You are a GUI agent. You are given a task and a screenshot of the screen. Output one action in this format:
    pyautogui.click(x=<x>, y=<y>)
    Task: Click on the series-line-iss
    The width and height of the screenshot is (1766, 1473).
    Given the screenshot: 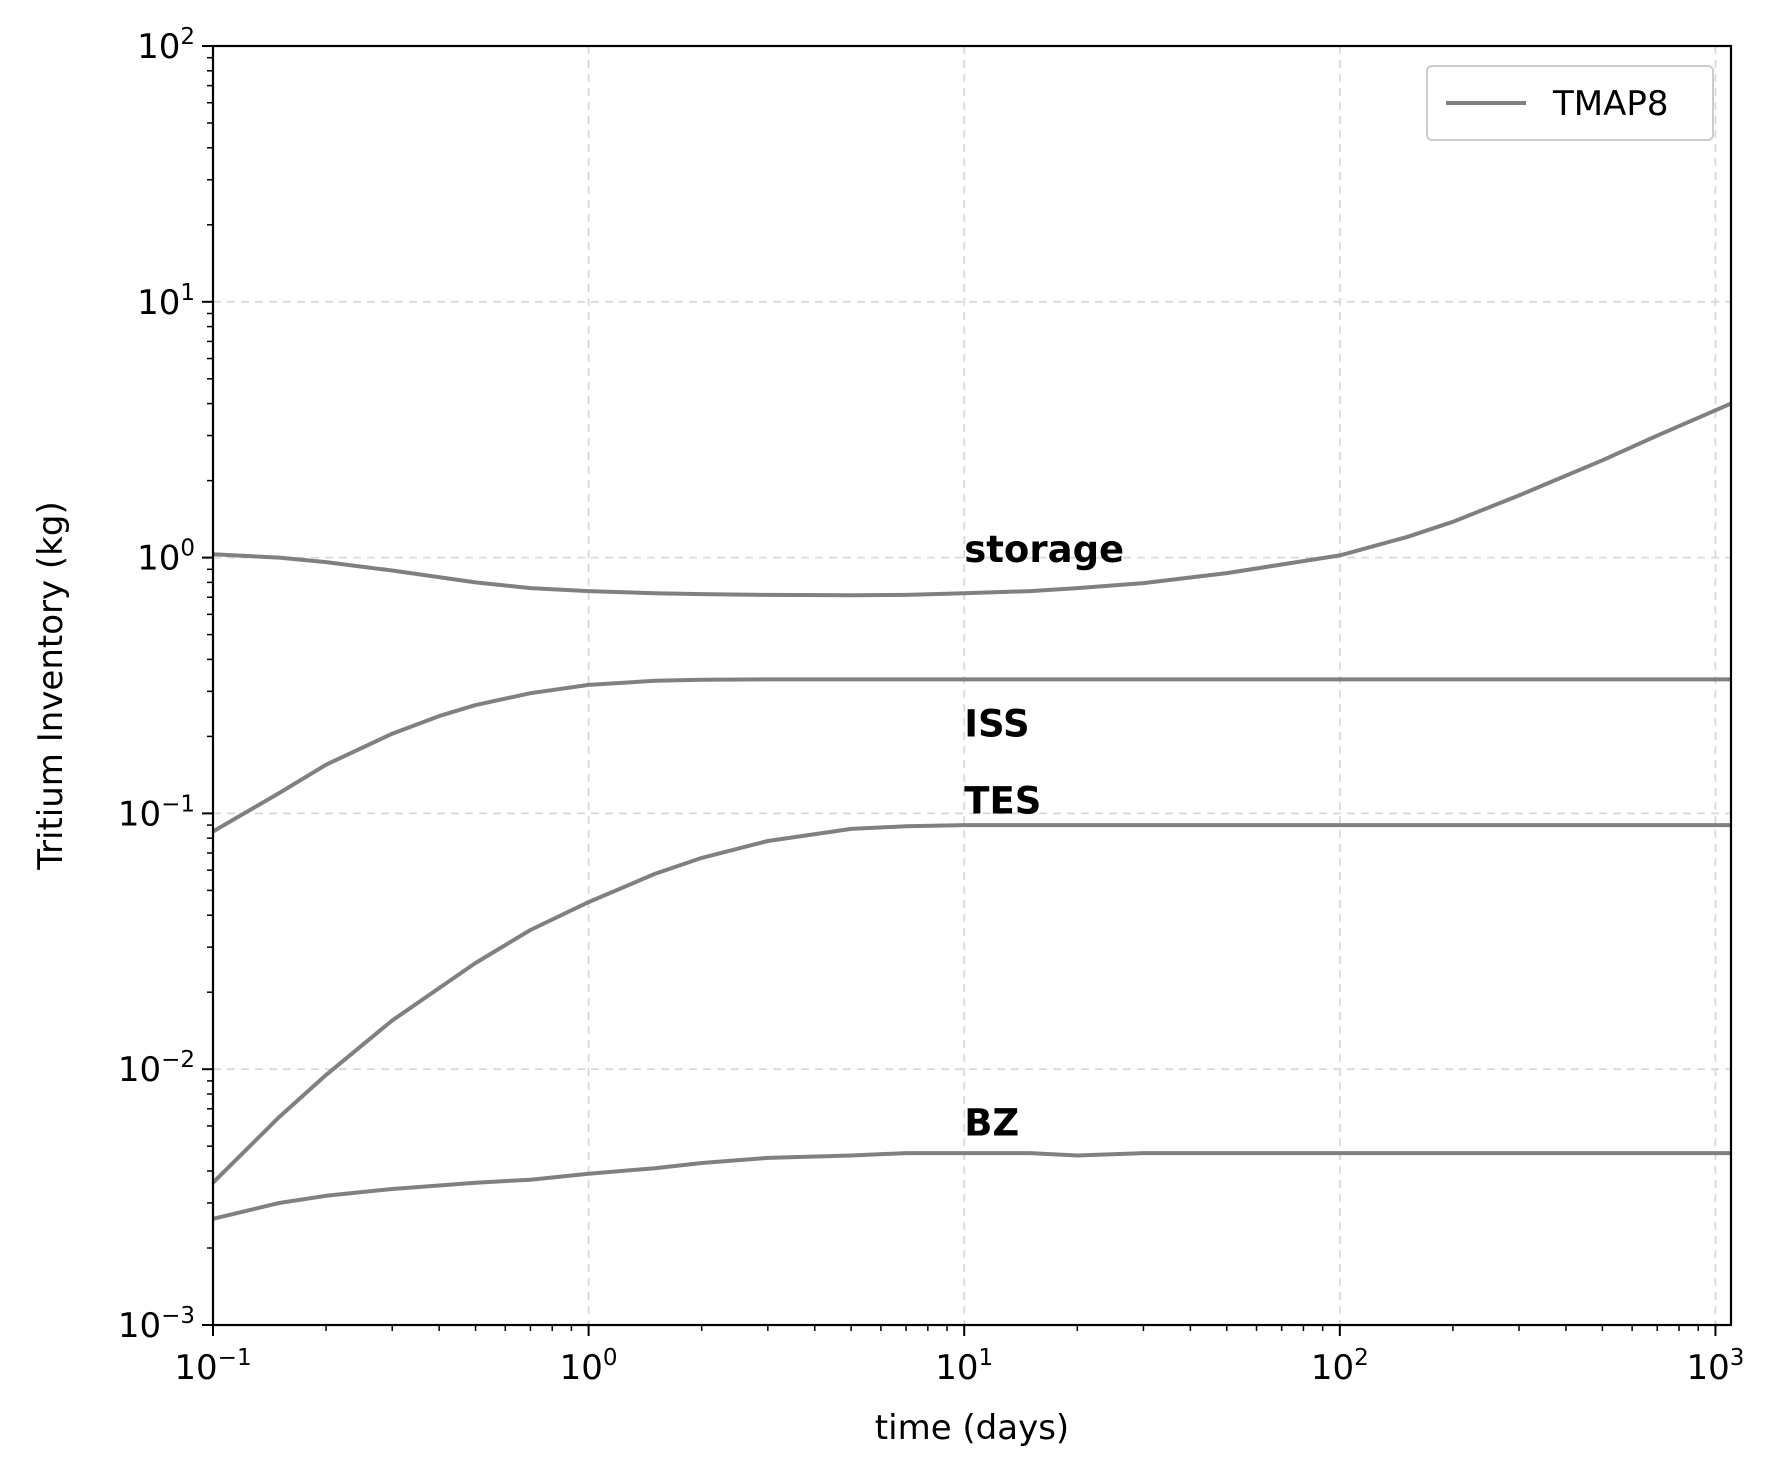 What is the action you would take?
    pyautogui.click(x=971, y=755)
    